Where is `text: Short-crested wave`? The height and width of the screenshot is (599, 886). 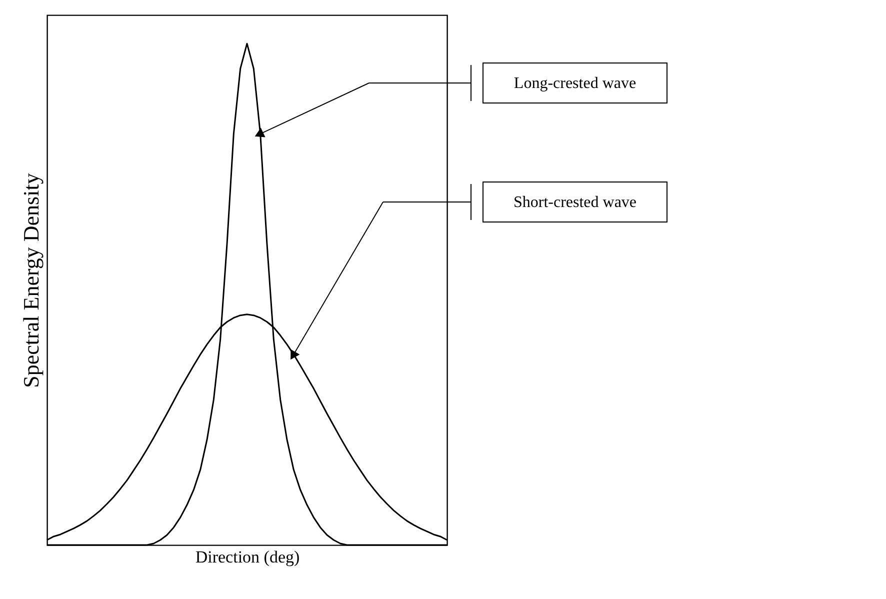
text: Short-crested wave is located at coordinates (575, 202).